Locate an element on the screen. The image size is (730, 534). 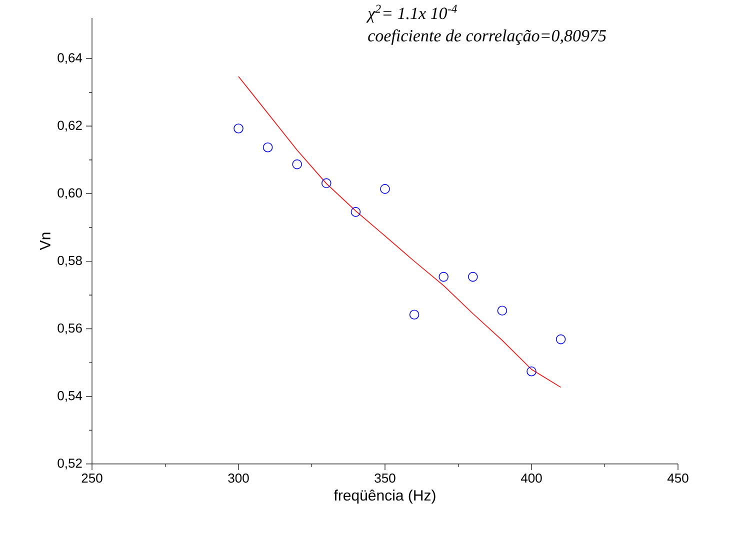
y-tick-label: 0,62 is located at coordinates (70, 126).